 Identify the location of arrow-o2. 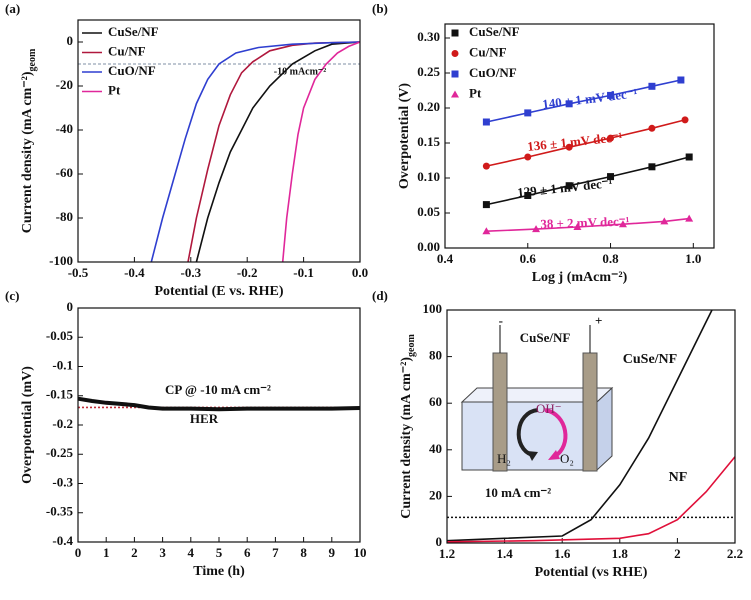
(556, 433).